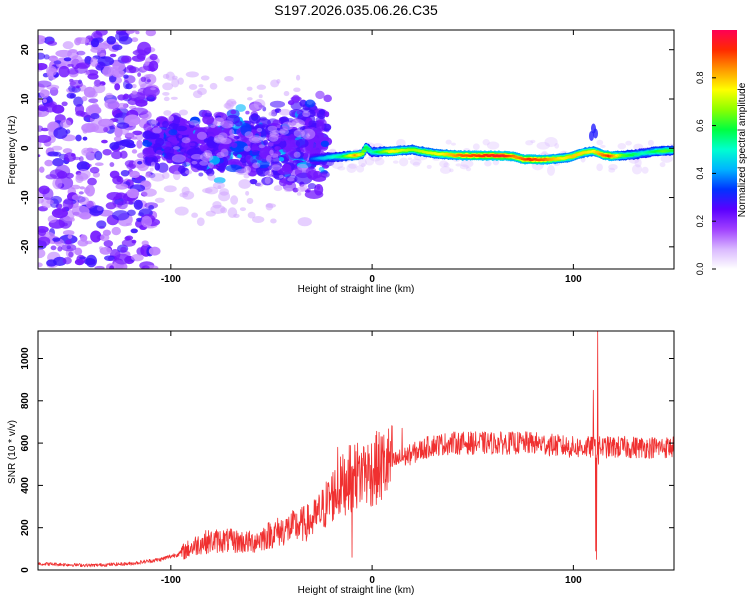 The width and height of the screenshot is (750, 600). I want to click on x-tick-label: 100, so click(573, 279).